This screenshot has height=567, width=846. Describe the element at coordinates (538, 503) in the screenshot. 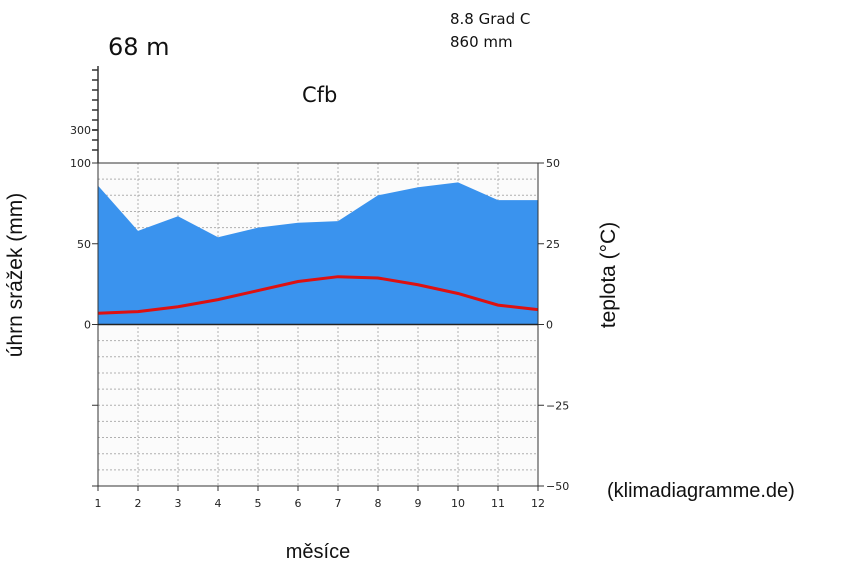

I see `x-tick-label: 12` at that location.